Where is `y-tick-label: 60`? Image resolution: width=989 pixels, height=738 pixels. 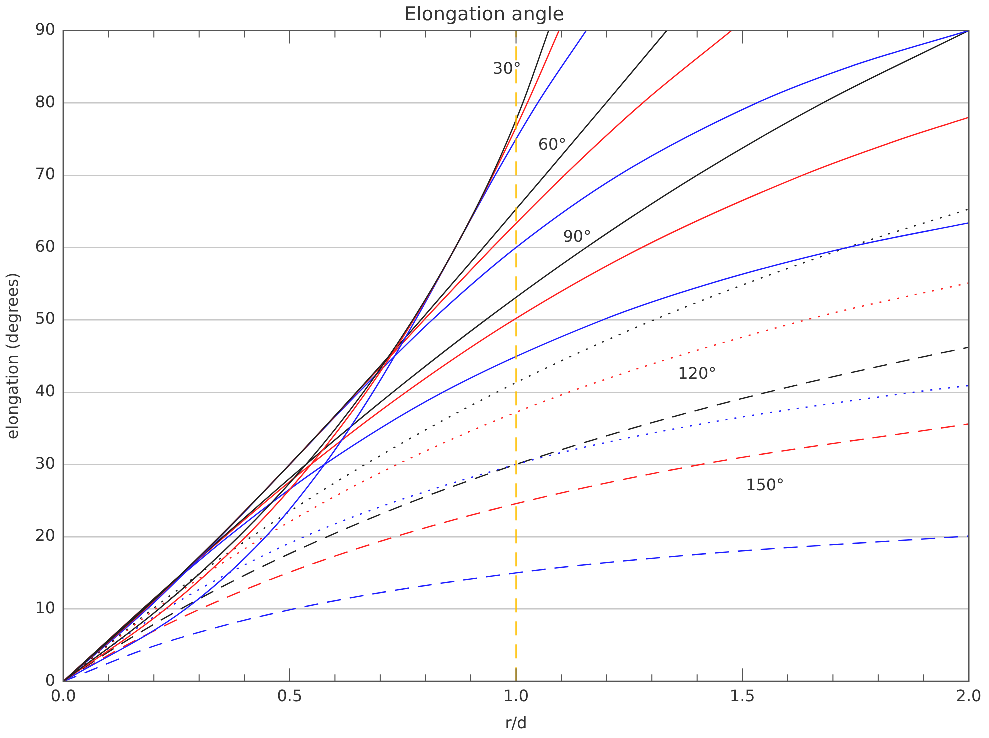 y-tick-label: 60 is located at coordinates (45, 246).